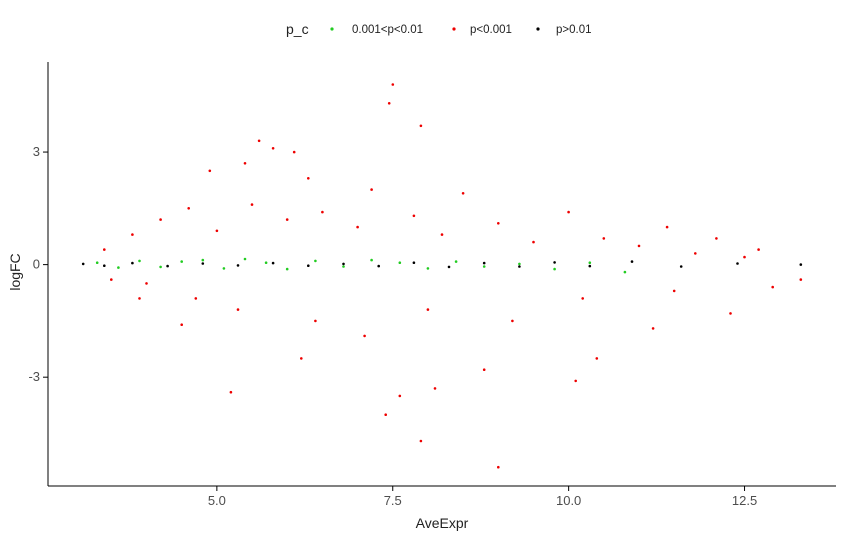 This screenshot has height=538, width=844. What do you see at coordinates (297, 29) in the screenshot?
I see `legend-title: p_c` at bounding box center [297, 29].